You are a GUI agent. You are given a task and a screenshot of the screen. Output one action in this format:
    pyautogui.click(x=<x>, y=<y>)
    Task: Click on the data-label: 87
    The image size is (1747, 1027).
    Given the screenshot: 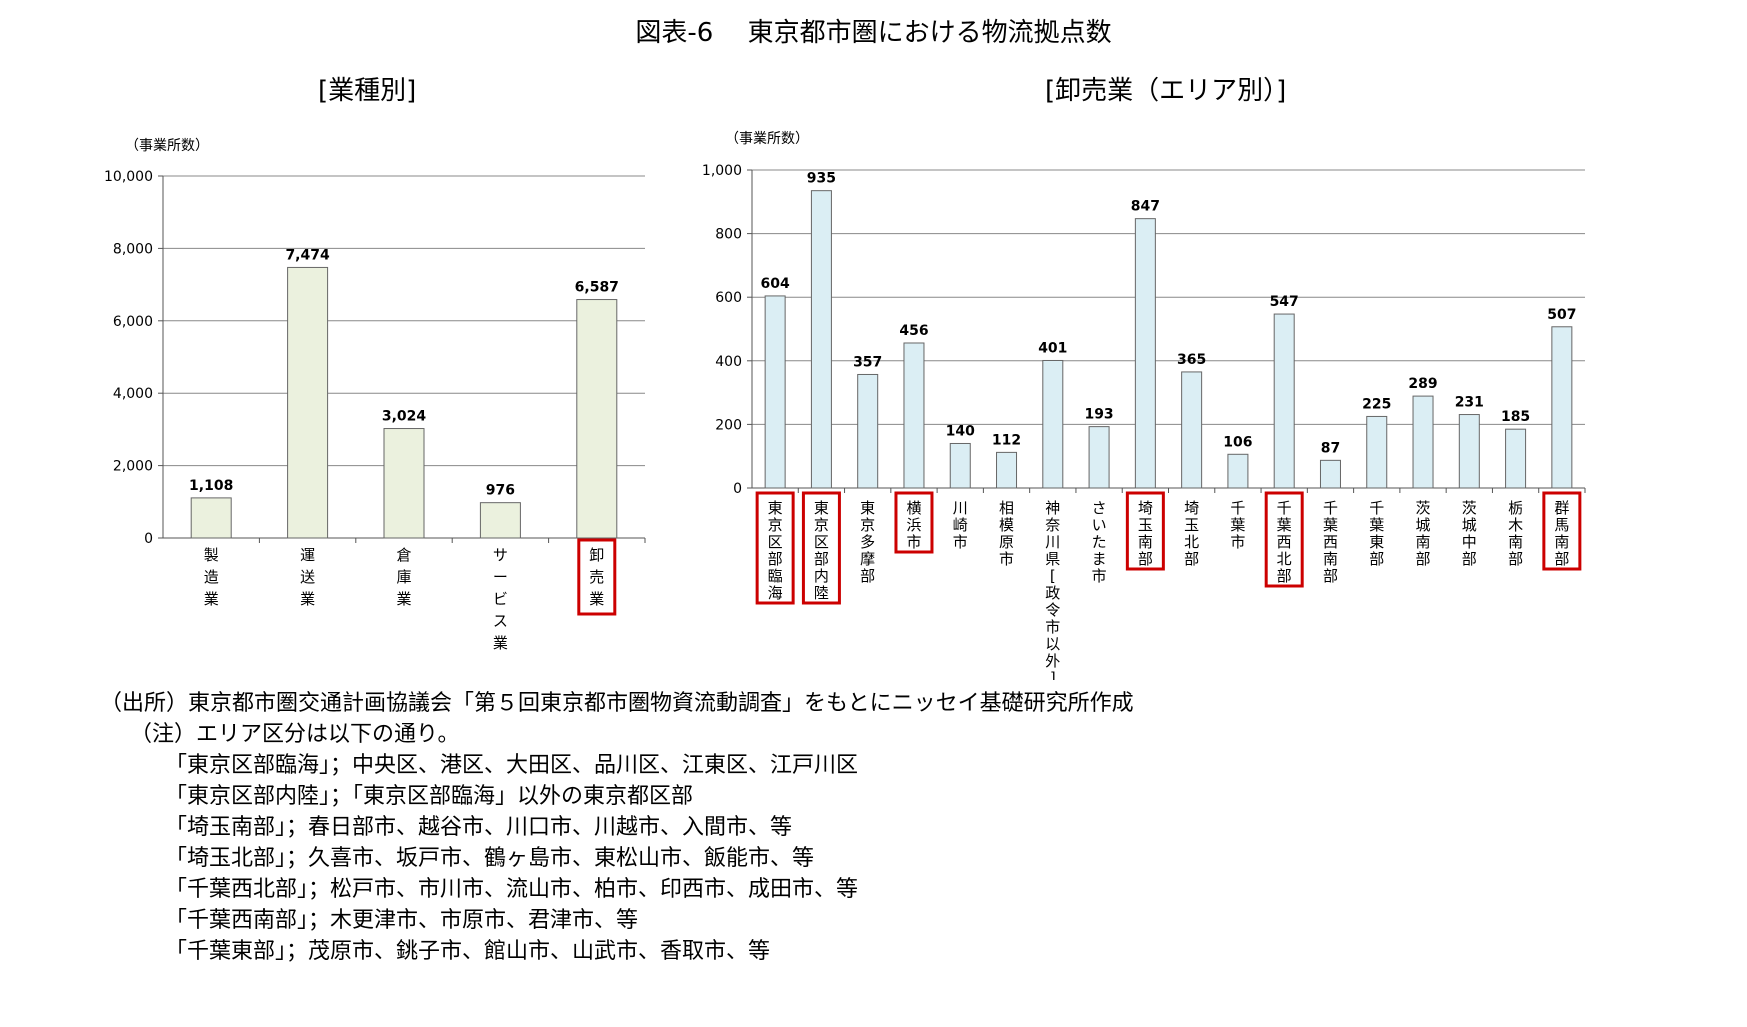 What is the action you would take?
    pyautogui.click(x=1330, y=448)
    